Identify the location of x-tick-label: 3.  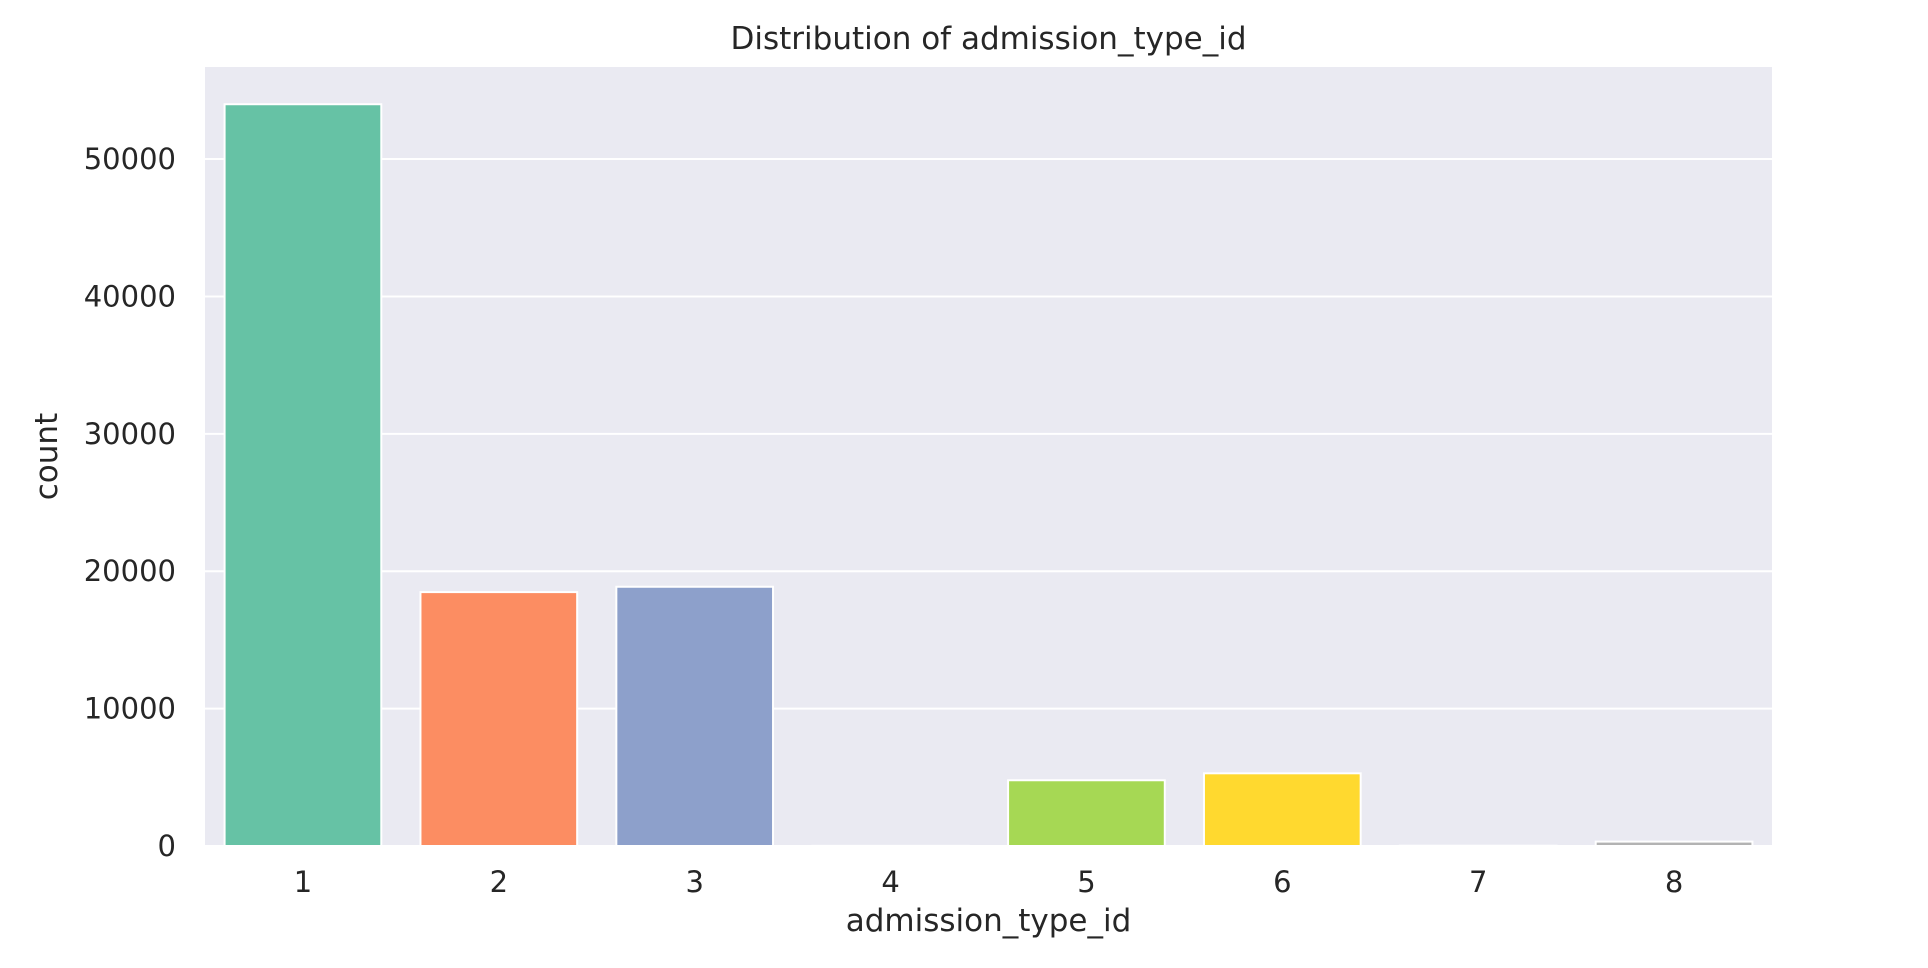
(694, 882).